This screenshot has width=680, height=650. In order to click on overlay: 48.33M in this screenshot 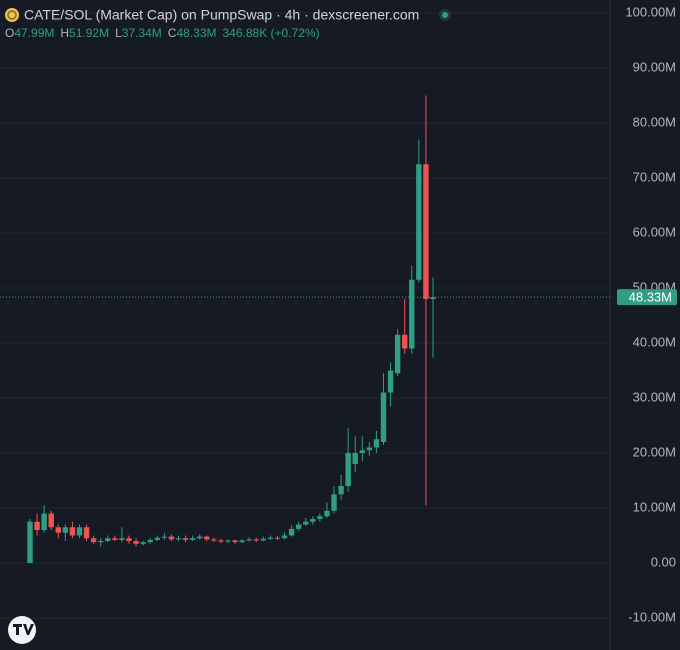, I will do `click(338, 297)`.